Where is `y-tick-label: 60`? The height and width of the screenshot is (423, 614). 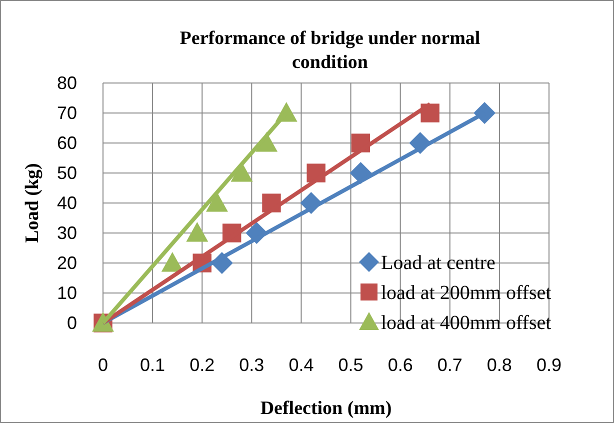 y-tick-label: 60 is located at coordinates (66, 143).